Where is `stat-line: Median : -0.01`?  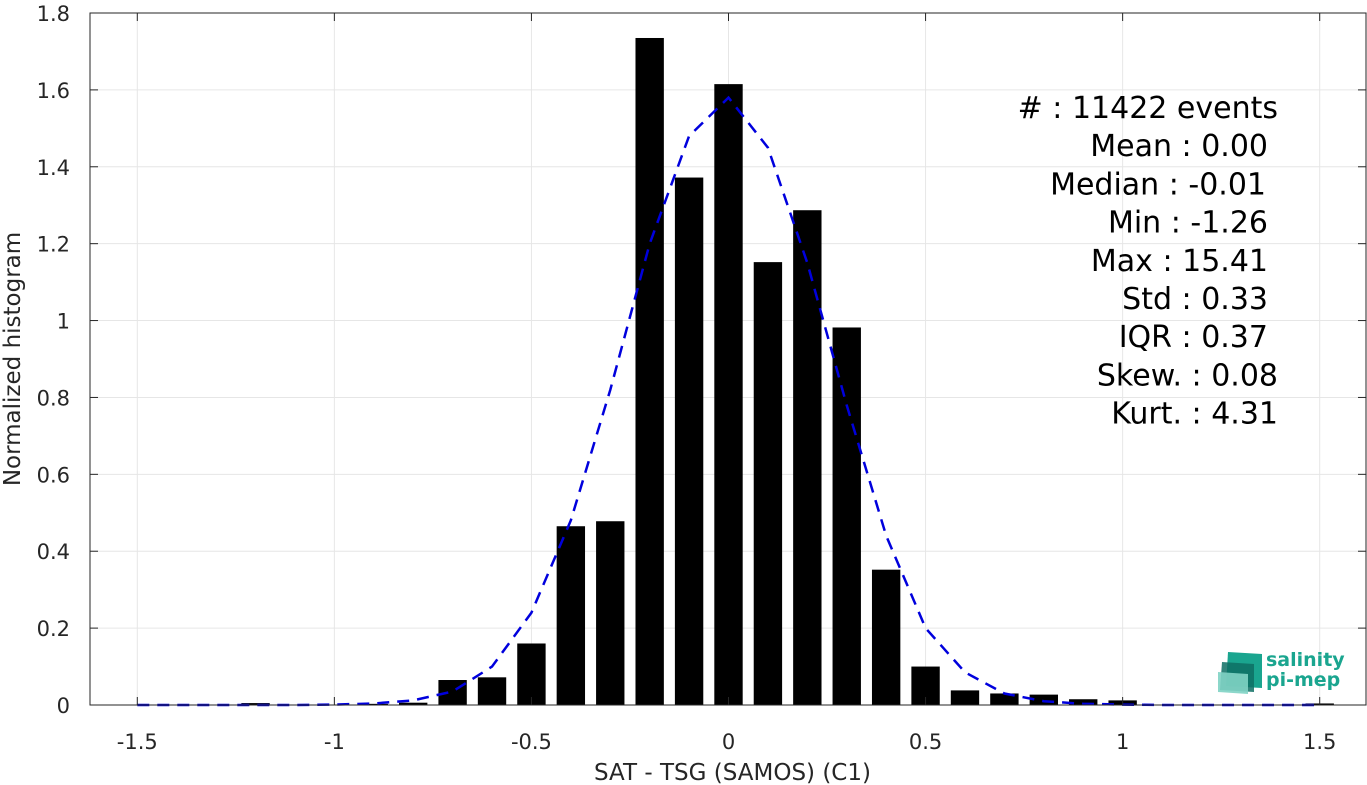 stat-line: Median : -0.01 is located at coordinates (1158, 184).